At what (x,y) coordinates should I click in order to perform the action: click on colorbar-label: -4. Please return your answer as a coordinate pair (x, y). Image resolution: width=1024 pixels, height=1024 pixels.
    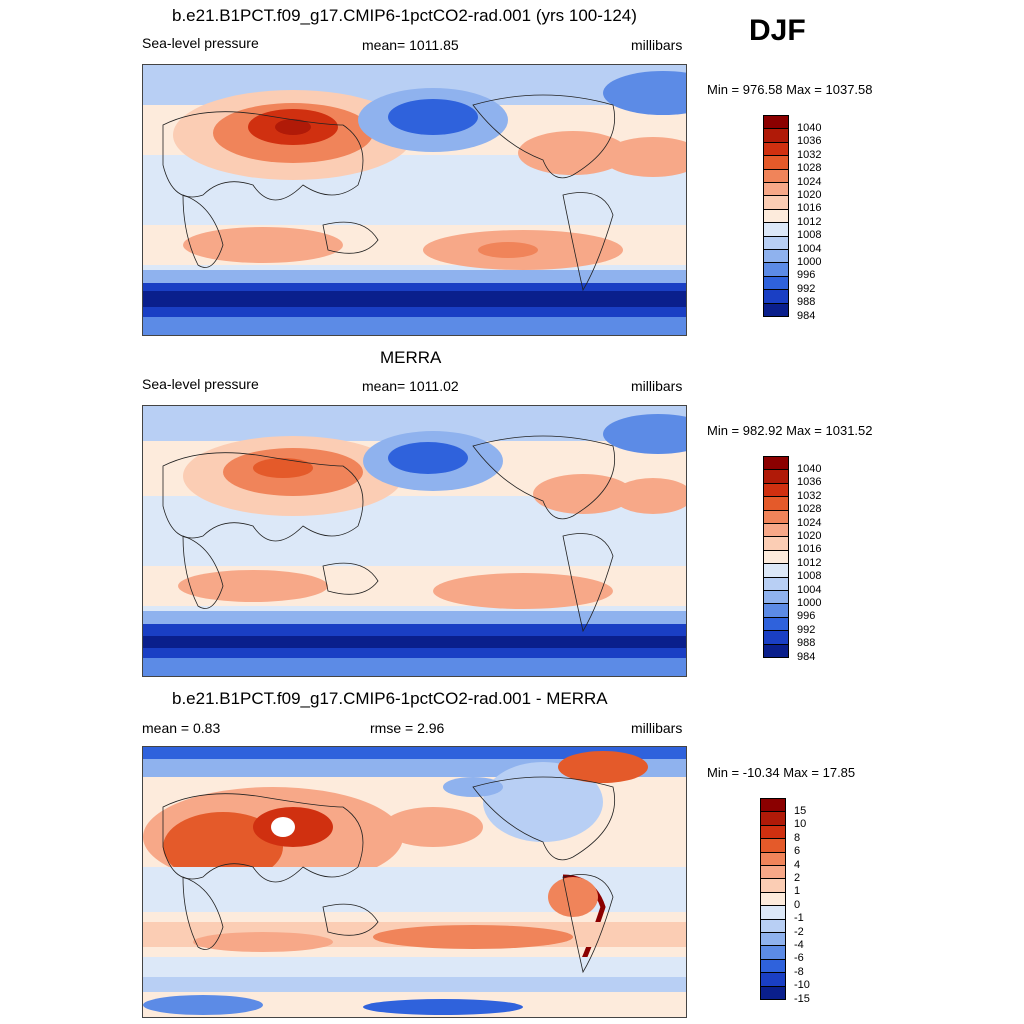
    Looking at the image, I should click on (799, 945).